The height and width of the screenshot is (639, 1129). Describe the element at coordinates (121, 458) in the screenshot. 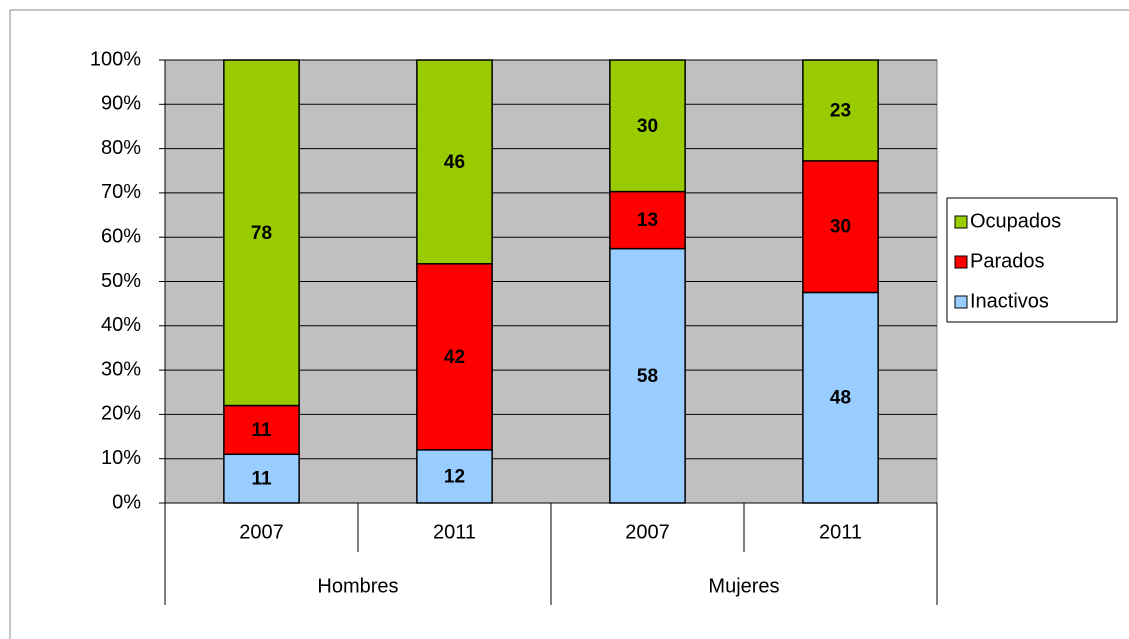

I see `y-tick-label: 10%` at that location.